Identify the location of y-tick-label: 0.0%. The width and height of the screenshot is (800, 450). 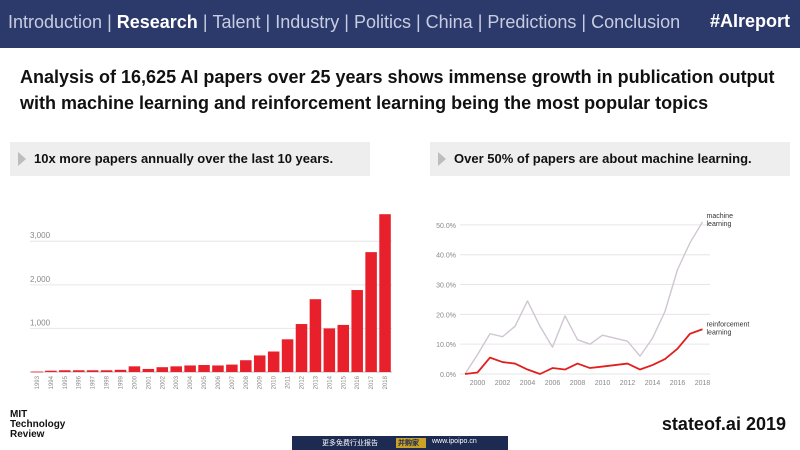
(448, 375).